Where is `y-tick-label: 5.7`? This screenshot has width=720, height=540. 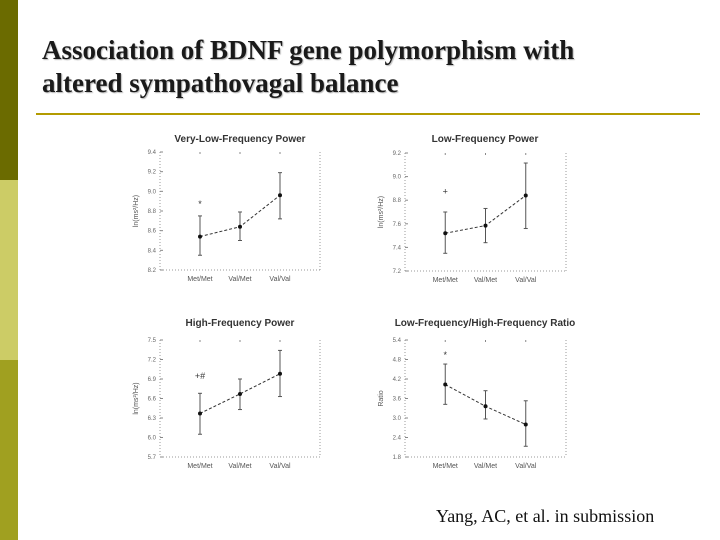 y-tick-label: 5.7 is located at coordinates (152, 458).